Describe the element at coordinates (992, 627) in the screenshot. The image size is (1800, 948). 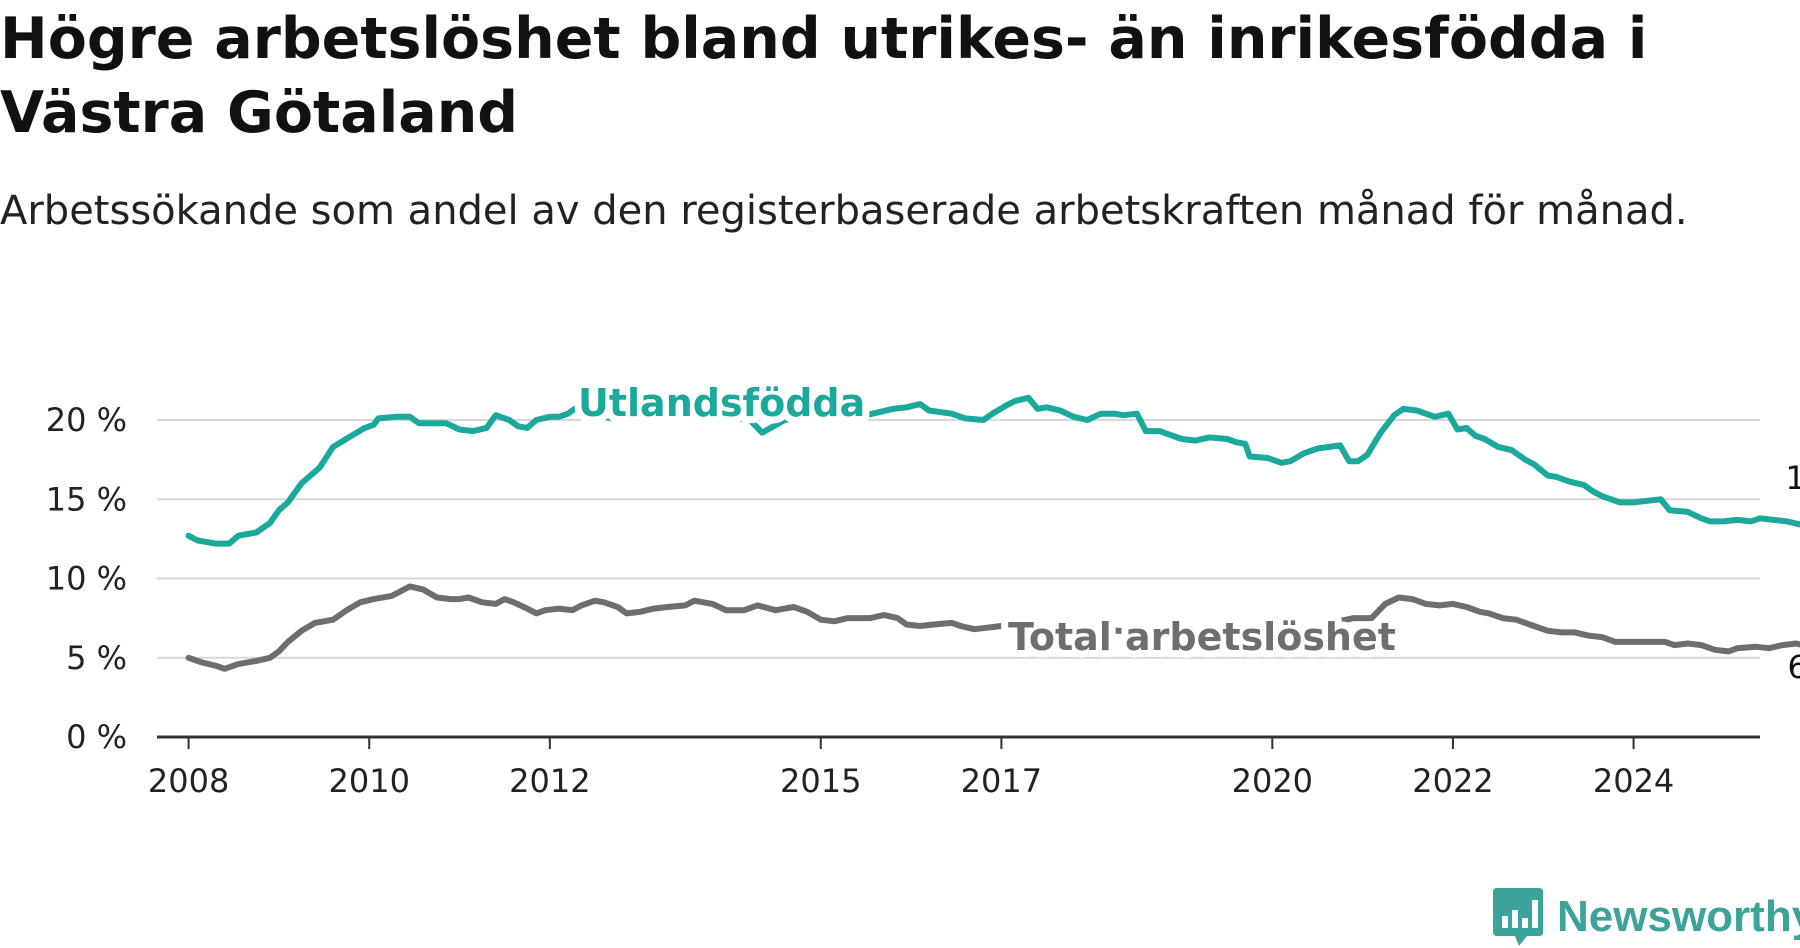
I see `series-line-total` at that location.